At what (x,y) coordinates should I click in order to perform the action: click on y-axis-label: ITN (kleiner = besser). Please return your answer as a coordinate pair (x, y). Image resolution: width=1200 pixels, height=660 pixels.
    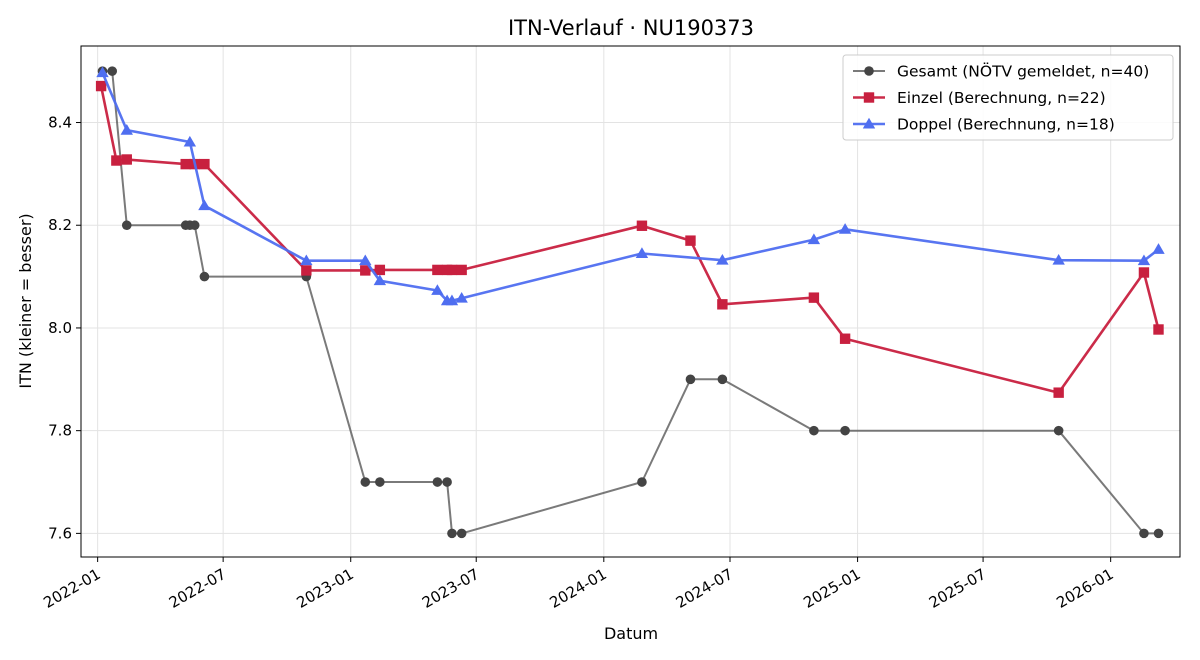
    Looking at the image, I should click on (25, 300).